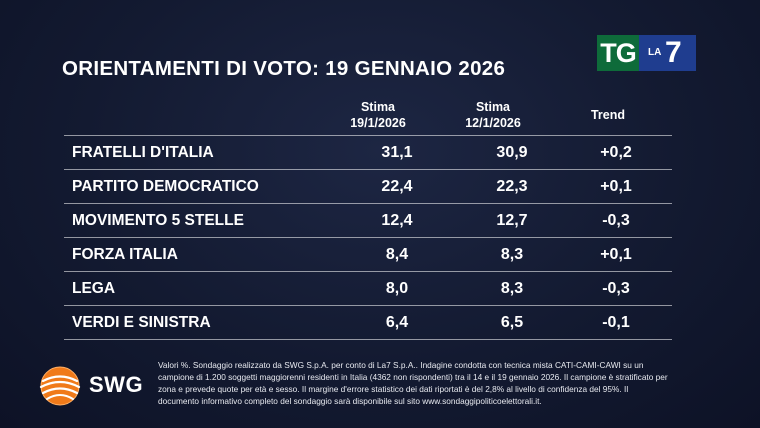 This screenshot has width=760, height=428. What do you see at coordinates (284, 68) in the screenshot?
I see `page-title: ORIENTAMENTI DI VOTO: 19 GENNAIO 2026` at bounding box center [284, 68].